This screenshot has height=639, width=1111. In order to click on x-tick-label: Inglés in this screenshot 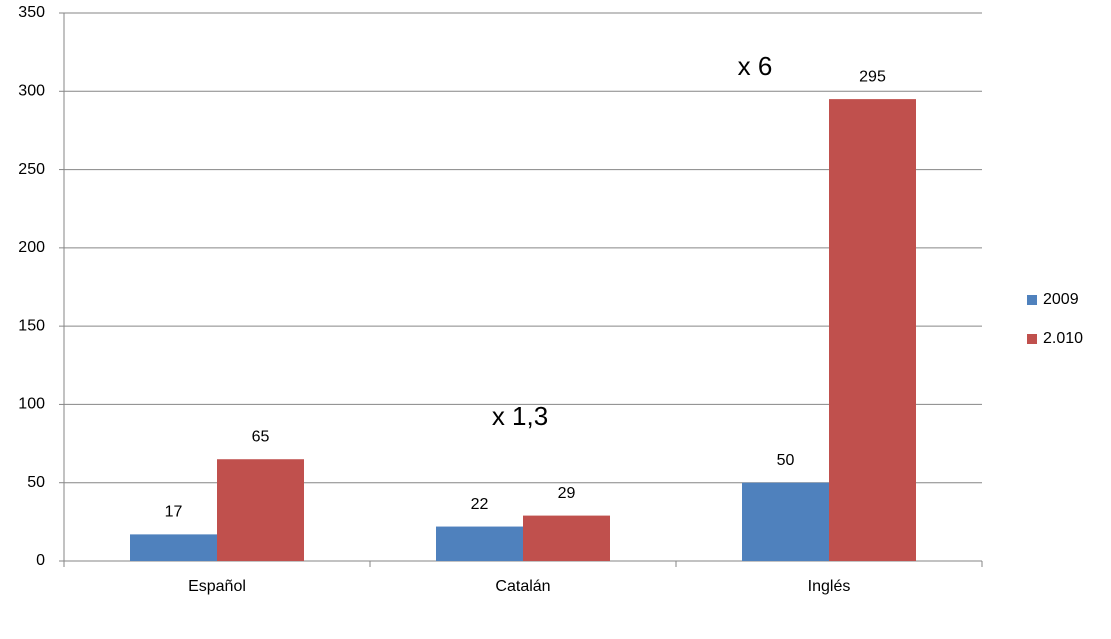, I will do `click(829, 586)`.